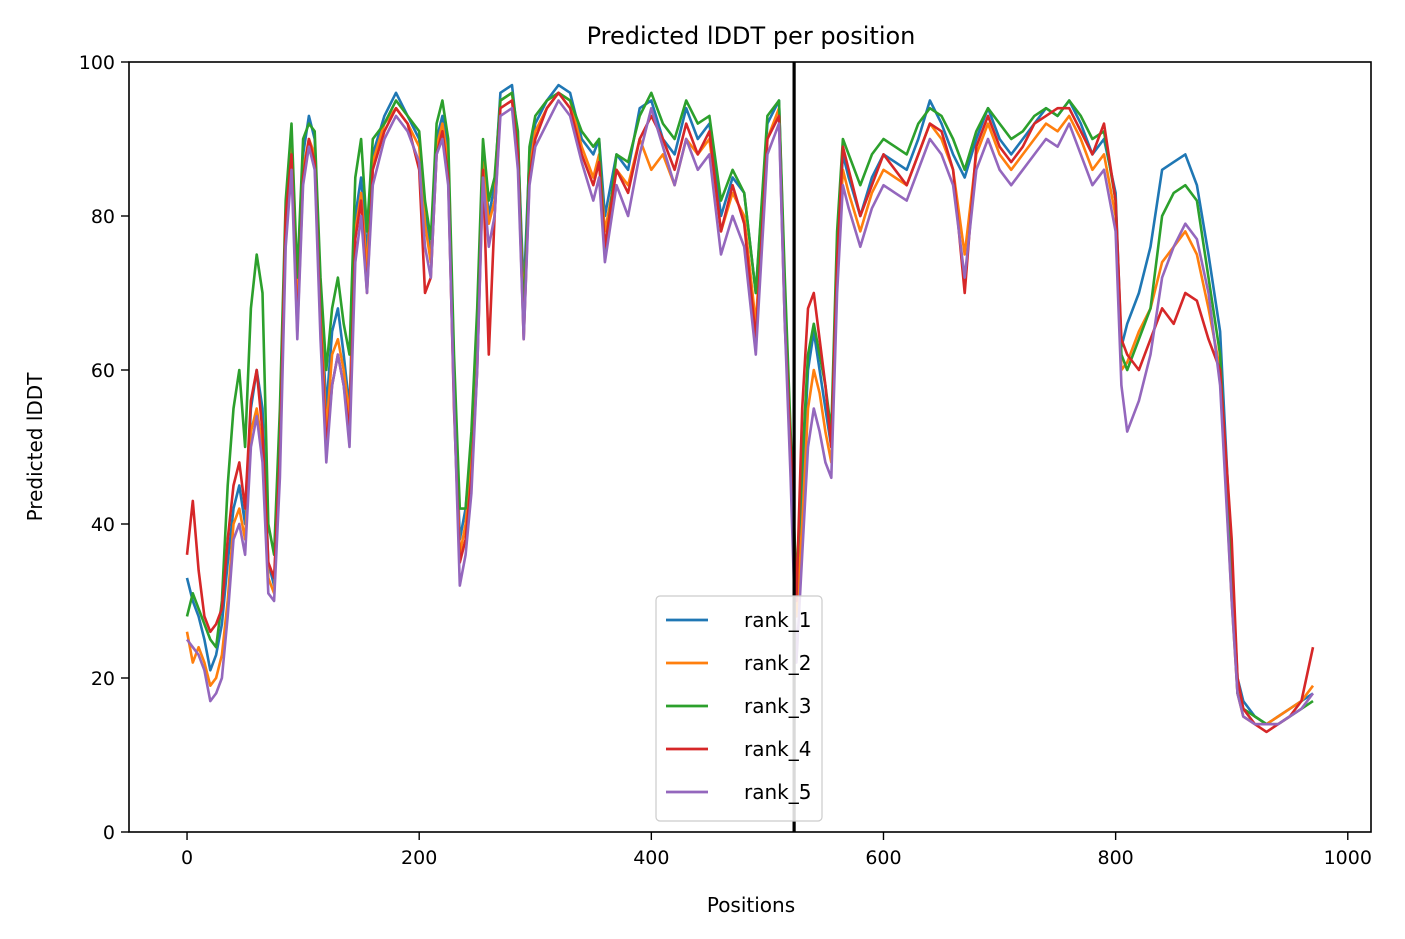 The image size is (1405, 939). I want to click on y-axis: 0 20 40 60 80 100, so click(104, 448).